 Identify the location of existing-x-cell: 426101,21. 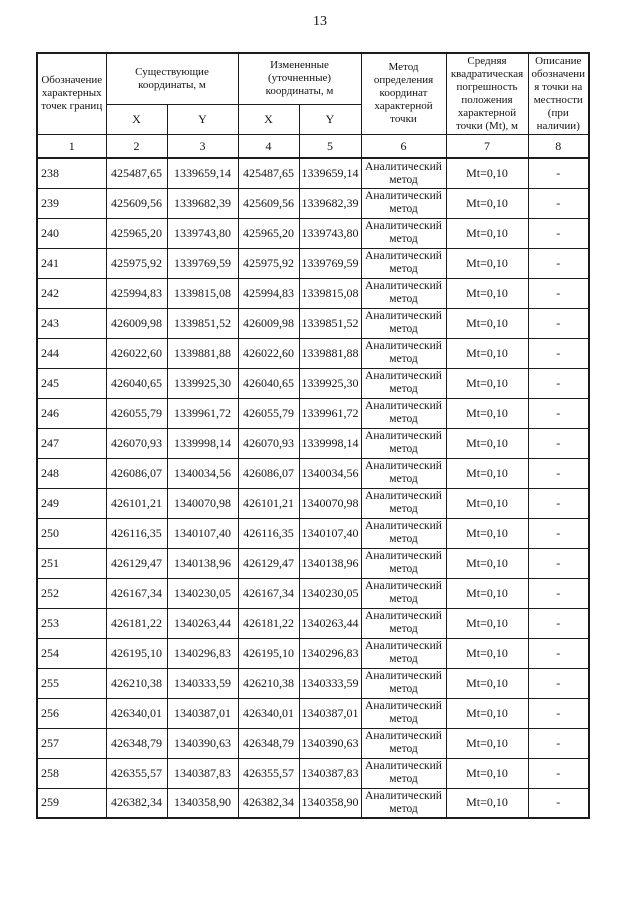
(136, 503).